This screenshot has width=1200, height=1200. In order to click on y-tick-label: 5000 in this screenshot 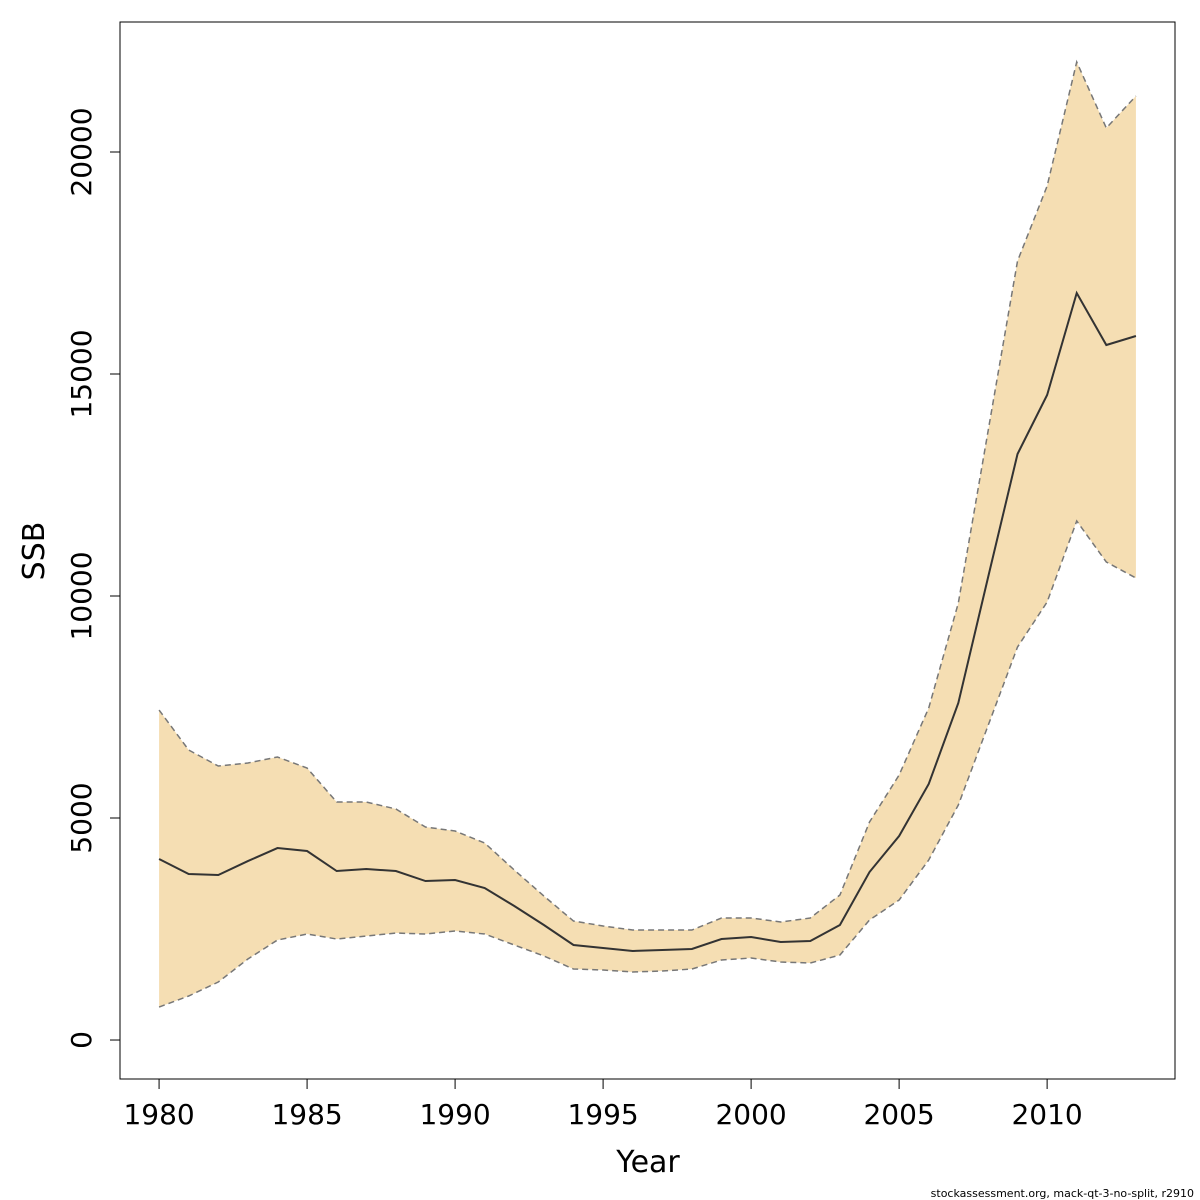, I will do `click(81, 817)`.